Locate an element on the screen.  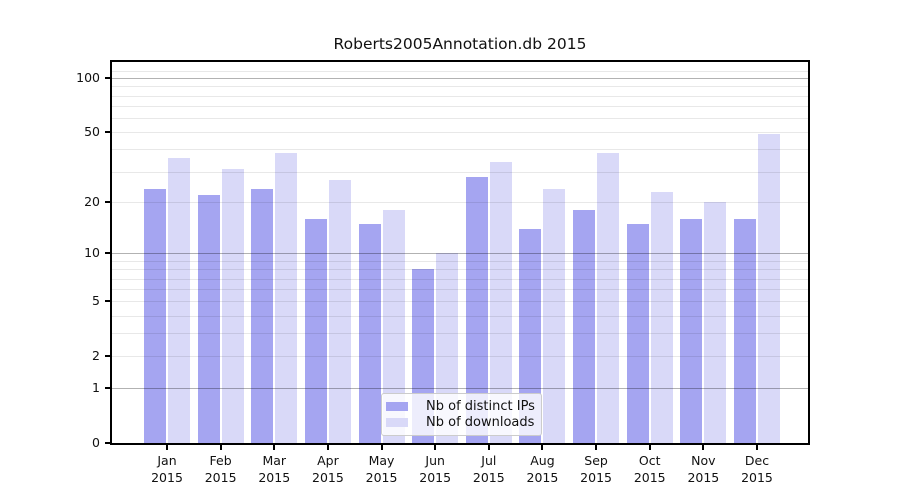
legend-item: Nb of distinct IPs is located at coordinates (460, 406).